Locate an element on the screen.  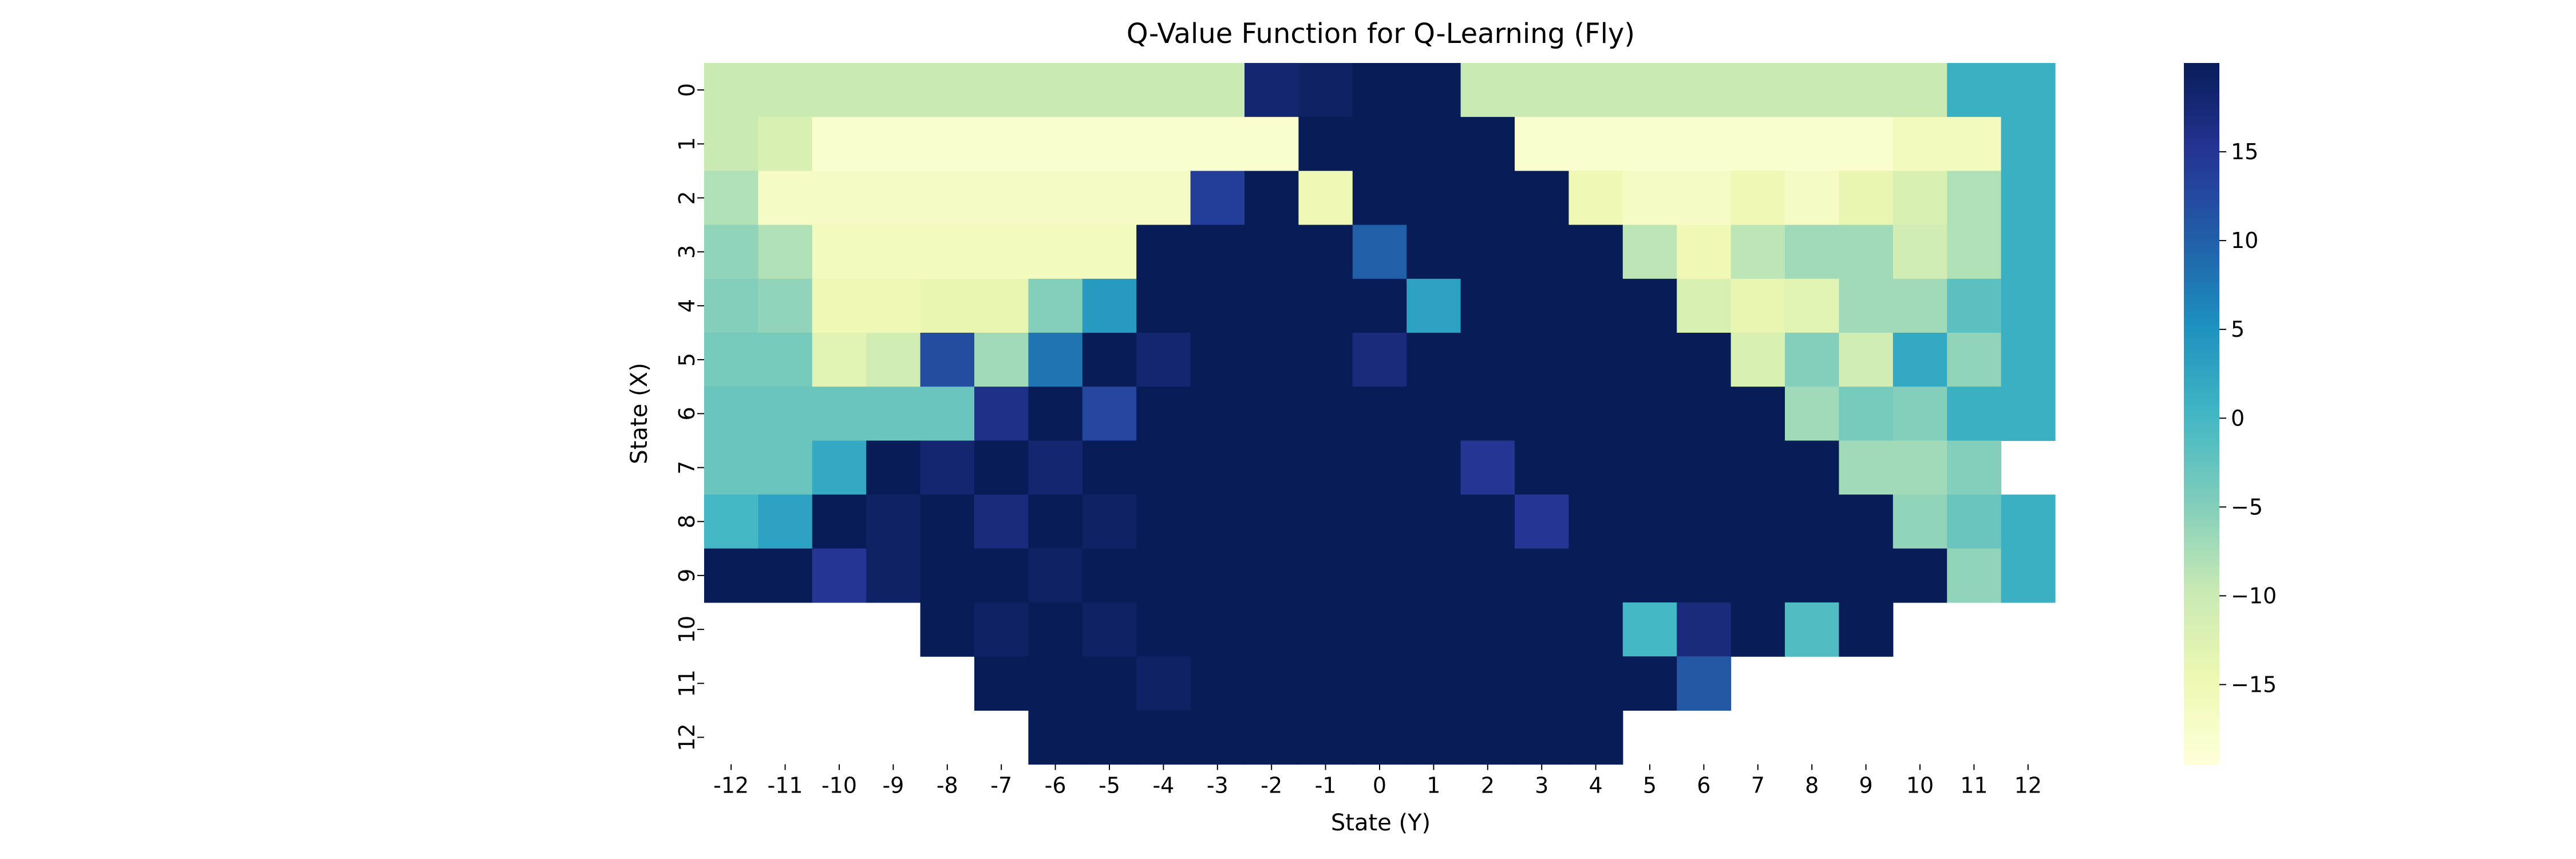
y-tick-label: 7 is located at coordinates (687, 467).